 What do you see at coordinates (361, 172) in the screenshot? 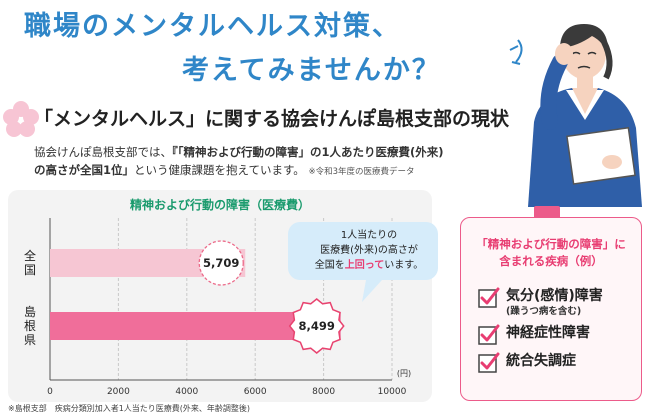
I see `description-note: ※令和3年度の医療費データ` at bounding box center [361, 172].